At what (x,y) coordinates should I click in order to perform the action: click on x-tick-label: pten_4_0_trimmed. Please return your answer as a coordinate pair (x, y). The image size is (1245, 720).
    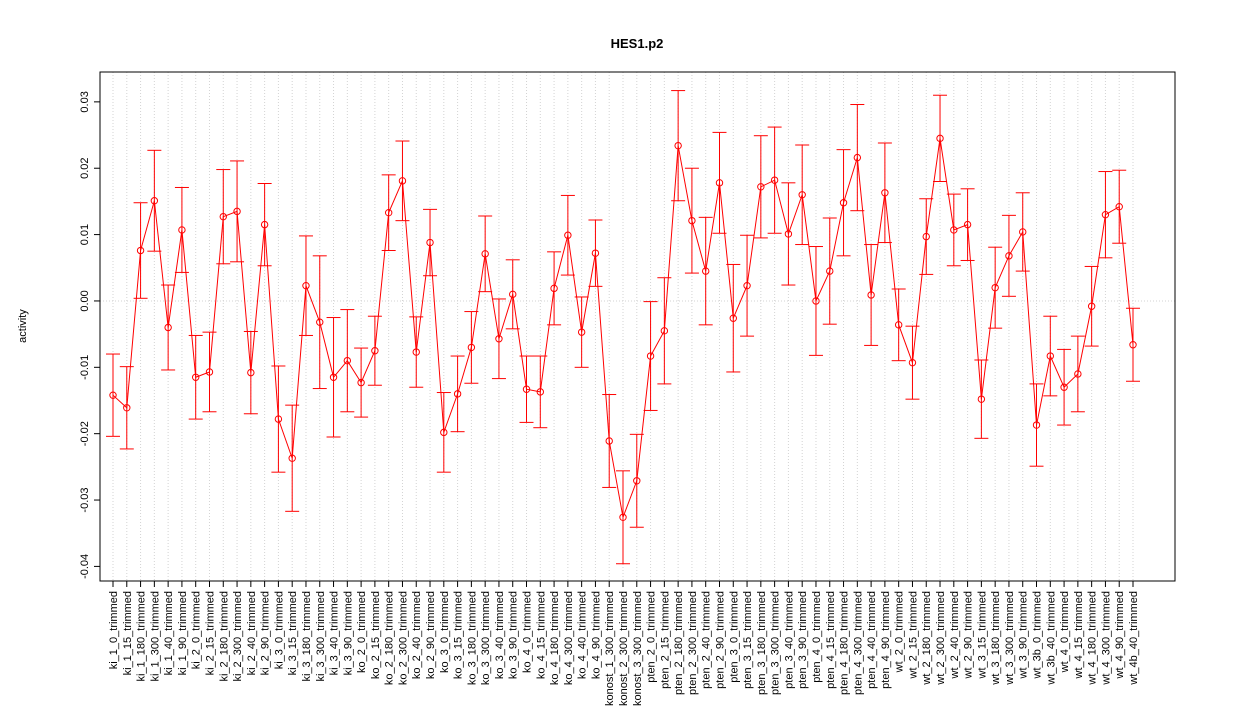
    Looking at the image, I should click on (817, 637).